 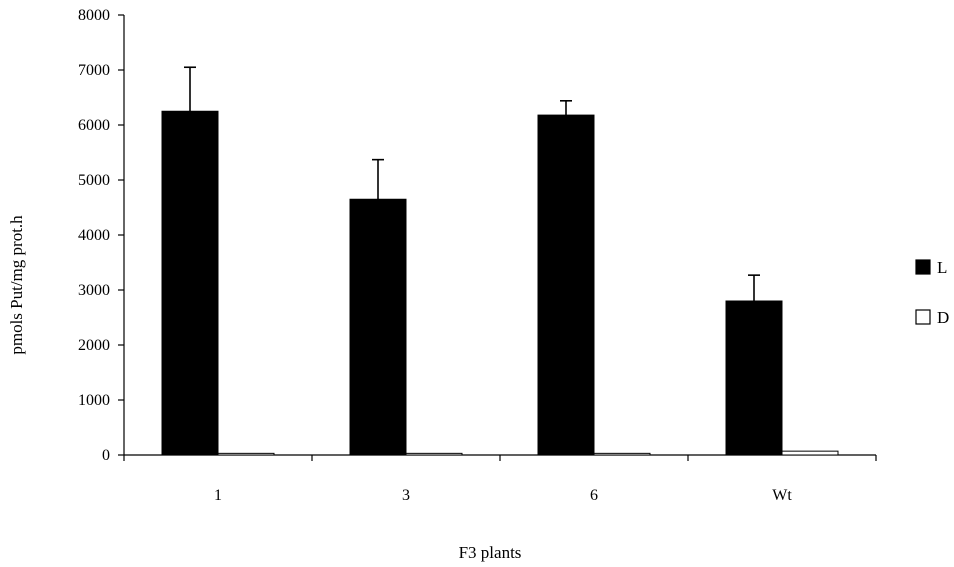 I want to click on y-tick-label: 1000, so click(x=94, y=400).